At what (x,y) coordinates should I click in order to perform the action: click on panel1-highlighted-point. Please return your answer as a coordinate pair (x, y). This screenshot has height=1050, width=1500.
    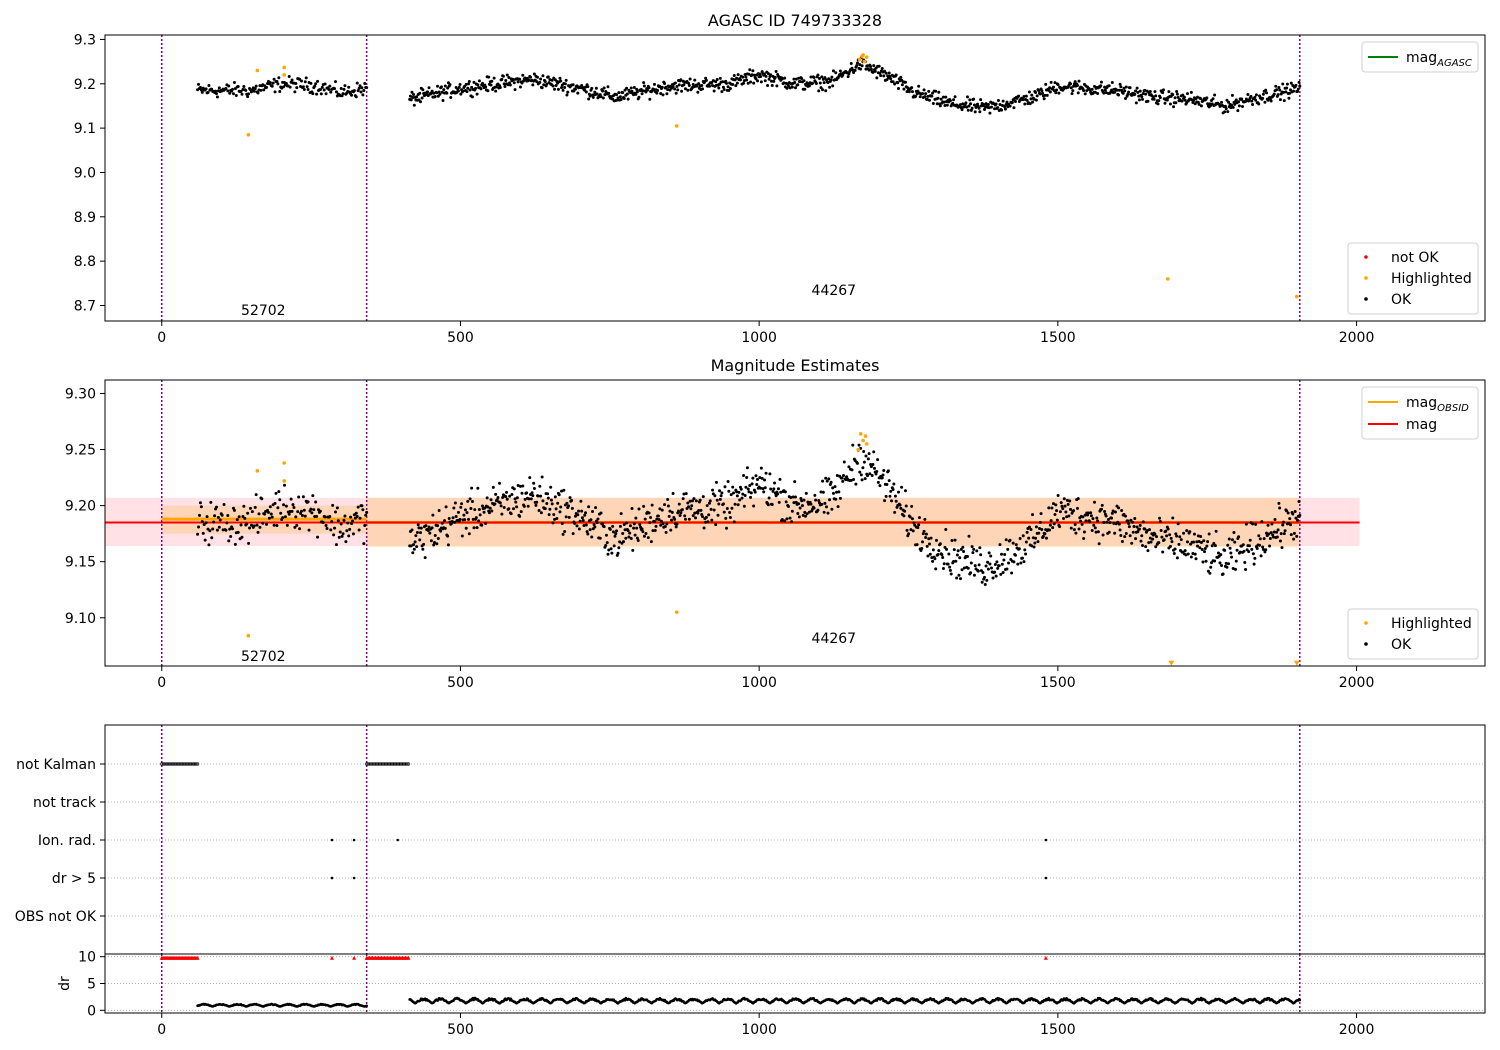
    Looking at the image, I should click on (676, 126).